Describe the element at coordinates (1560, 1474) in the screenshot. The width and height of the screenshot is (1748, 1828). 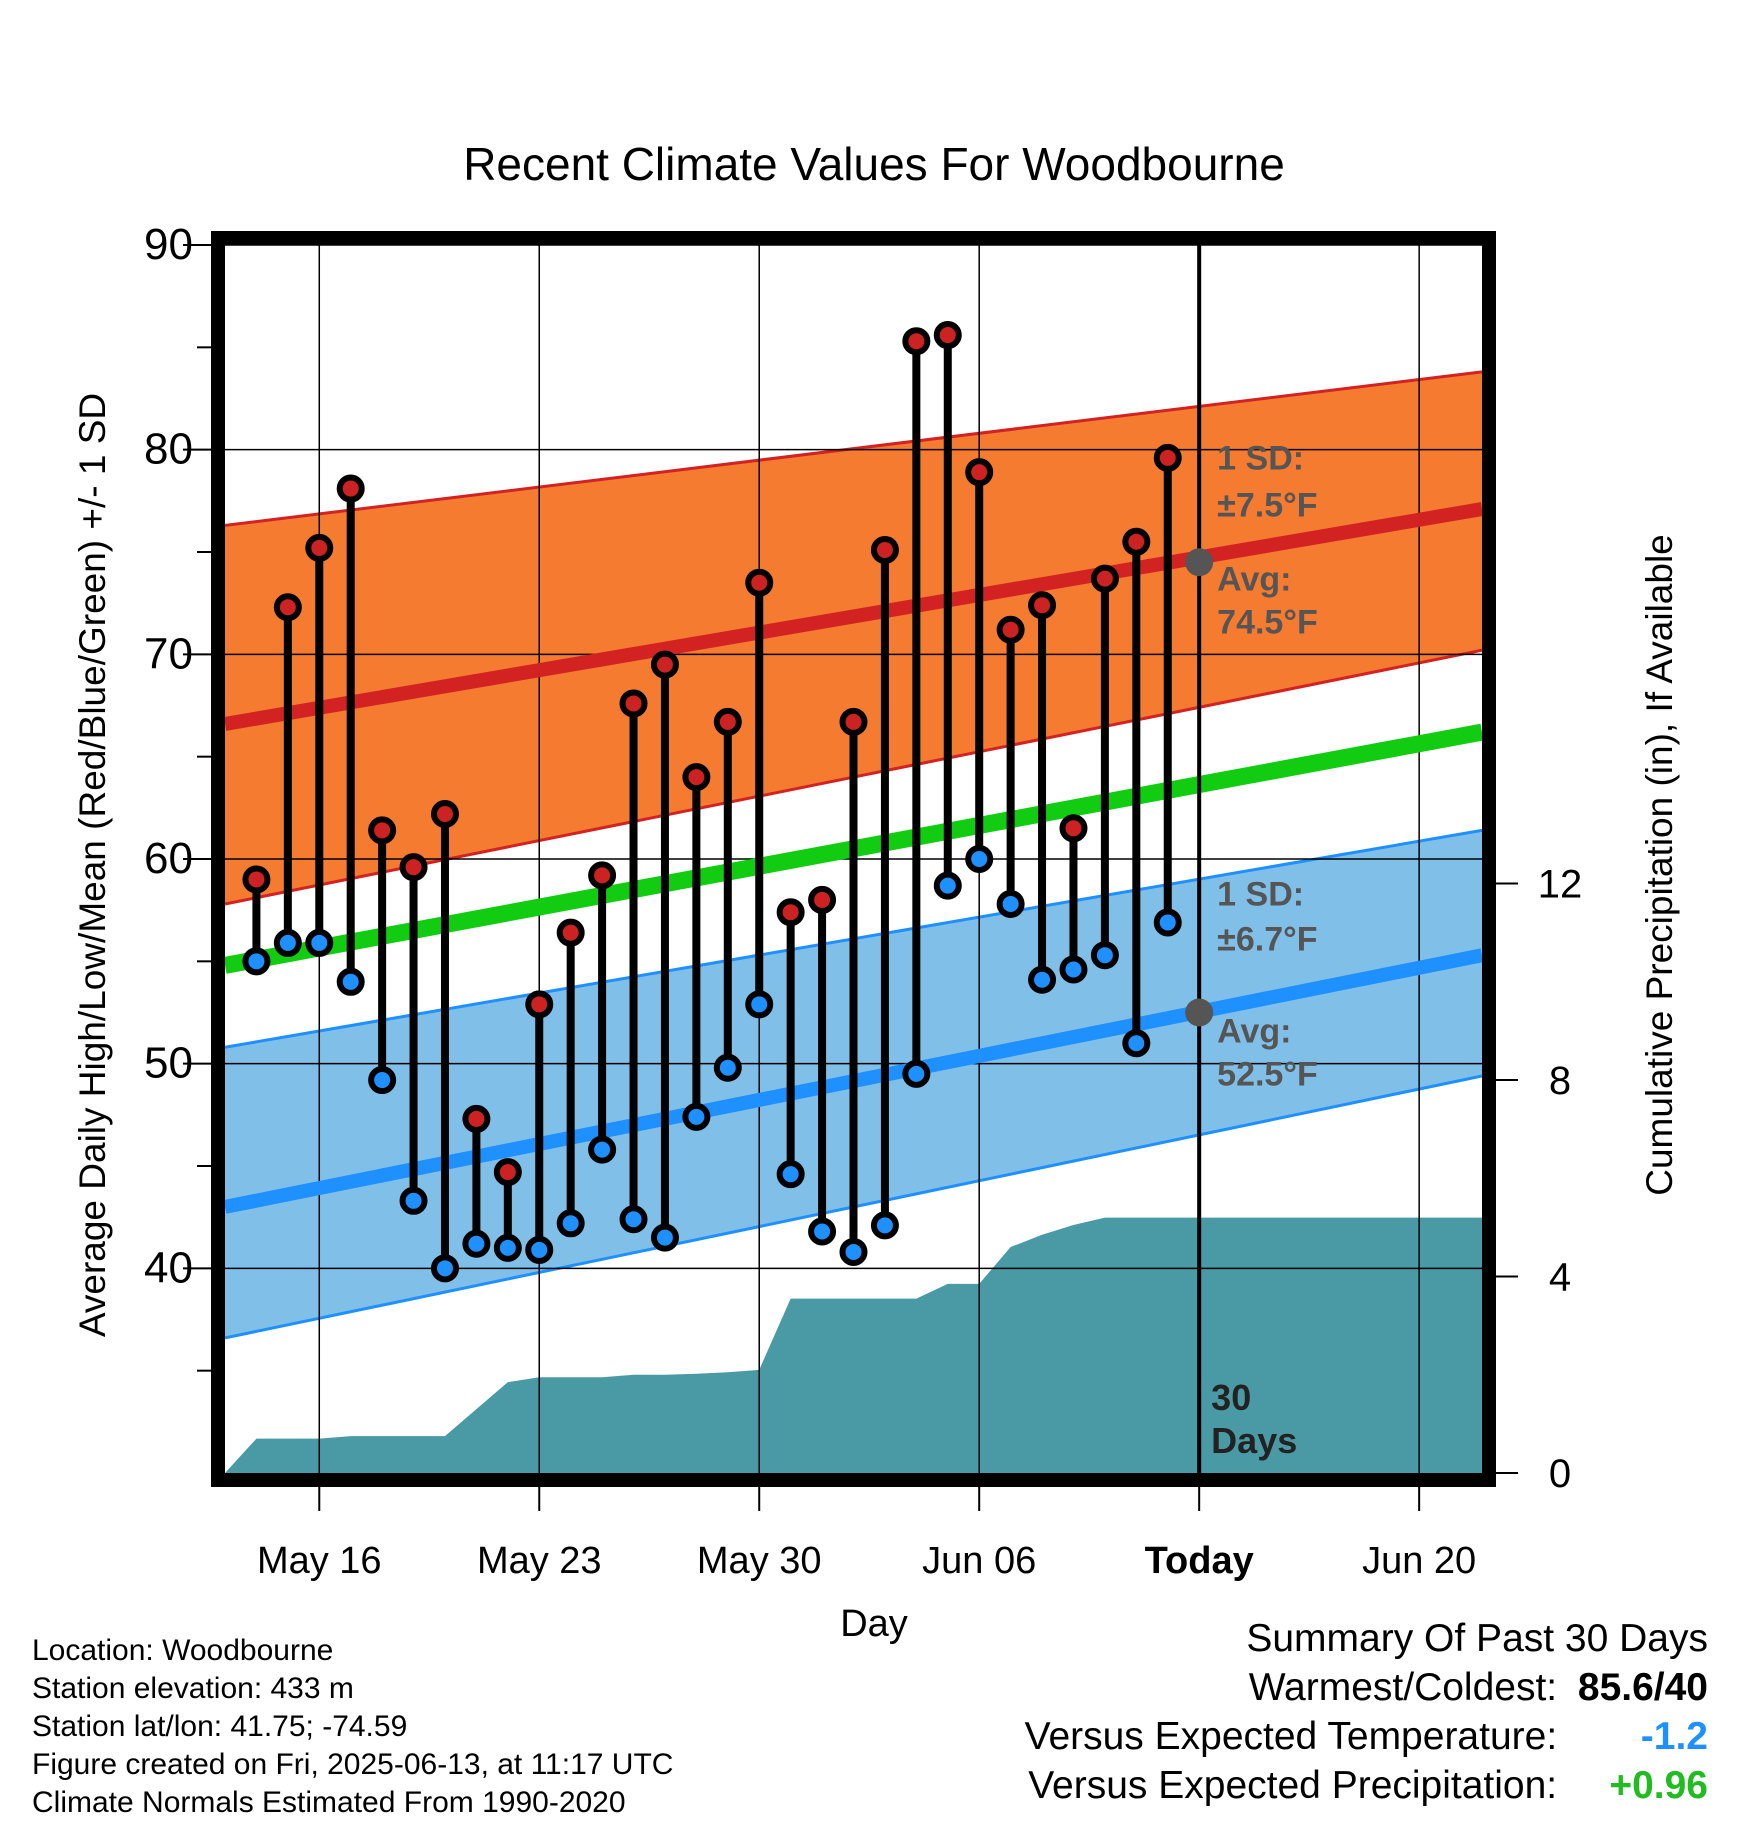
I see `y2-tick-label: 0` at that location.